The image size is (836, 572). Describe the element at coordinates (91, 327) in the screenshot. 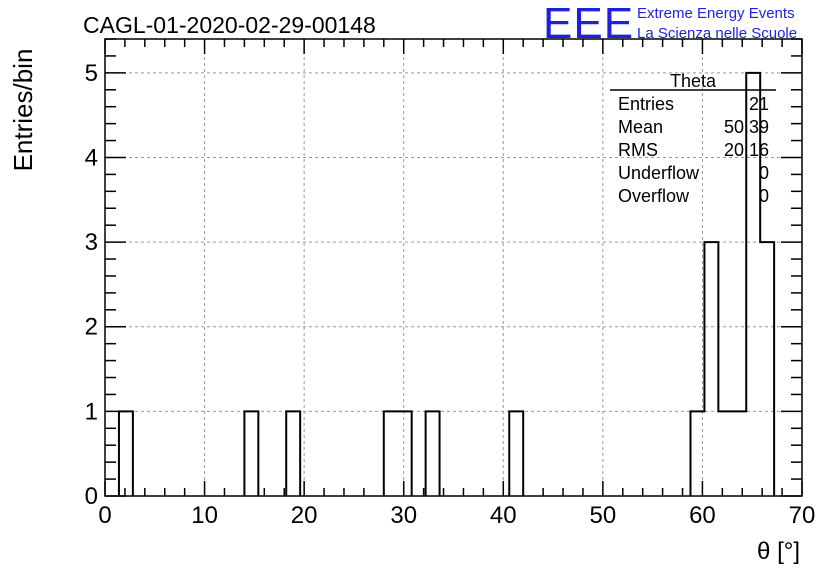

I see `y-tick-label: 2` at that location.